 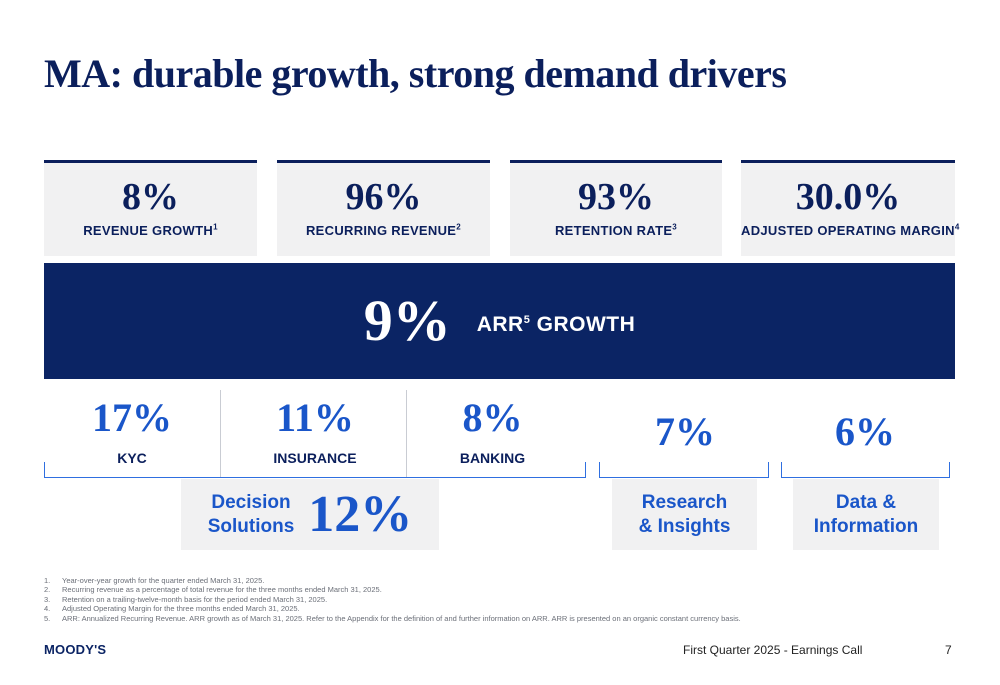 I want to click on arr-value: 9%, so click(x=407, y=320).